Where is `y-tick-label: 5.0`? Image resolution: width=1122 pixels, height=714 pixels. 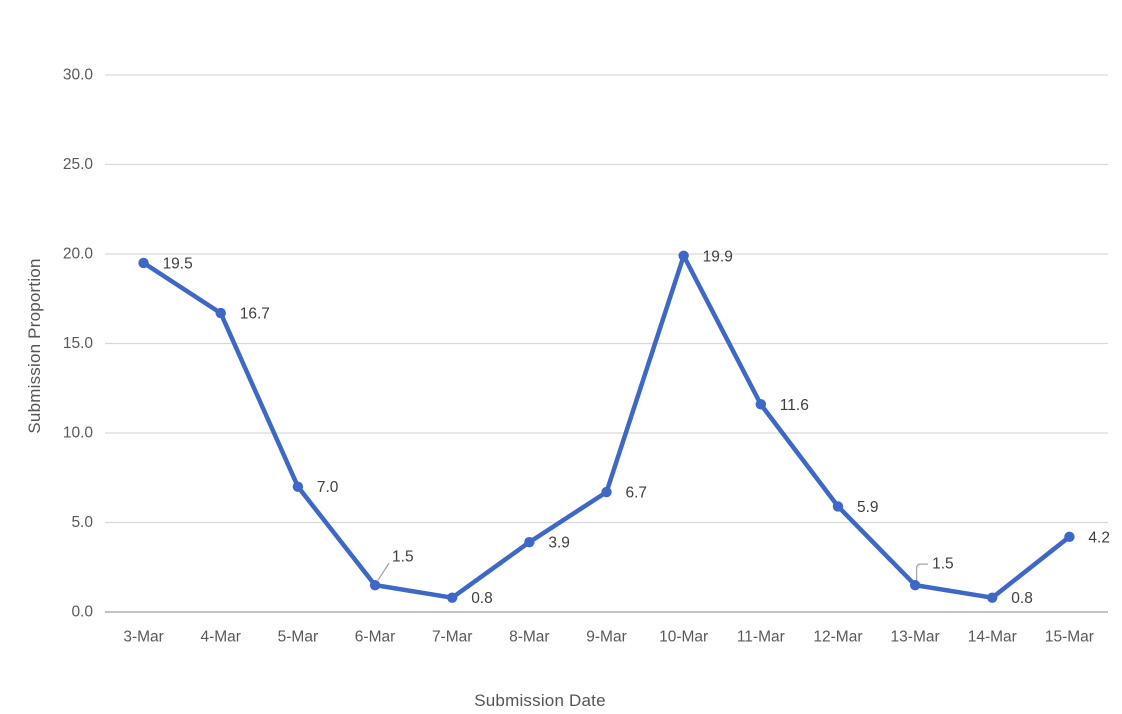
y-tick-label: 5.0 is located at coordinates (82, 522).